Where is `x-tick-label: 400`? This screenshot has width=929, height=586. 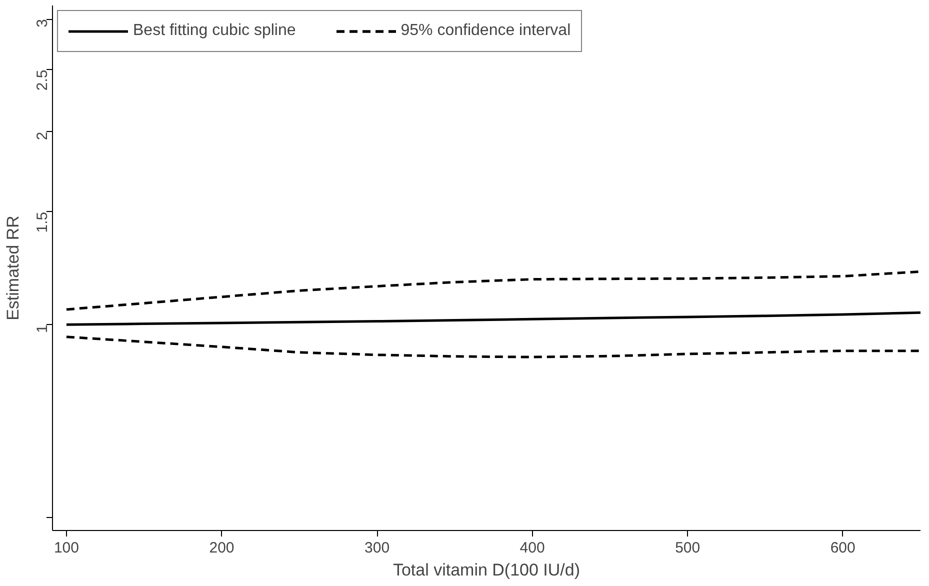
x-tick-label: 400 is located at coordinates (532, 548).